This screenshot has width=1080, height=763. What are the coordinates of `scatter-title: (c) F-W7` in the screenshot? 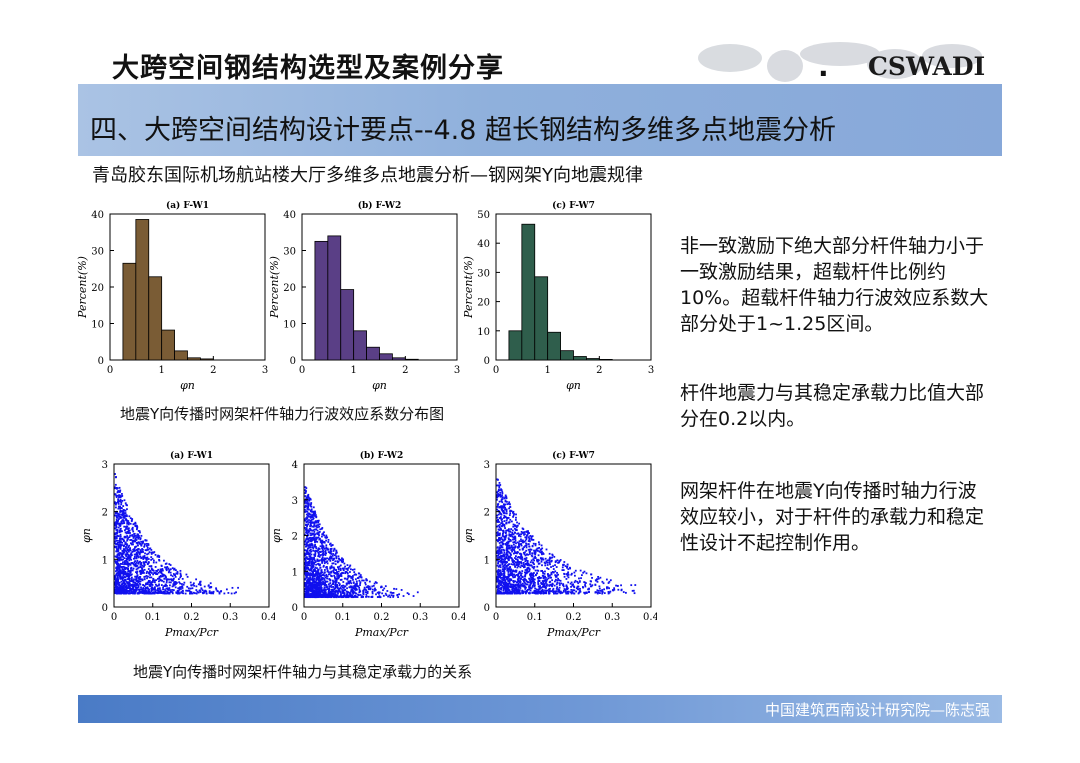 It's located at (573, 455).